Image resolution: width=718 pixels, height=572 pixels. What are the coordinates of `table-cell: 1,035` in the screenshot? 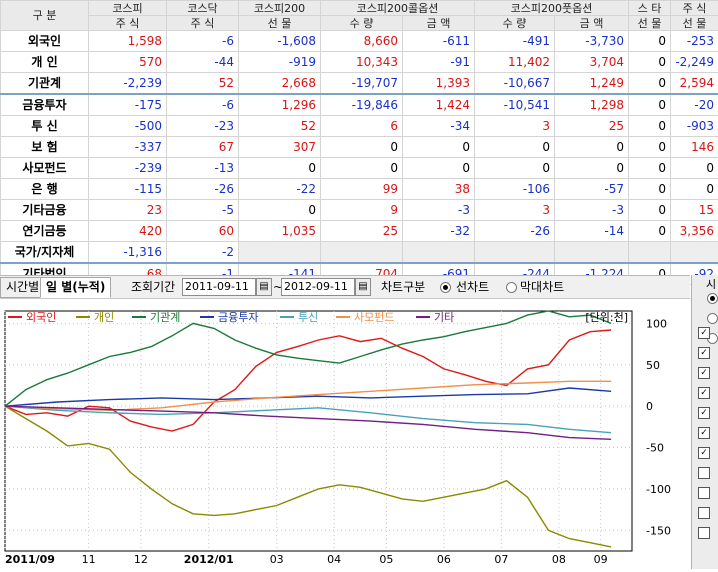 It's located at (280, 231).